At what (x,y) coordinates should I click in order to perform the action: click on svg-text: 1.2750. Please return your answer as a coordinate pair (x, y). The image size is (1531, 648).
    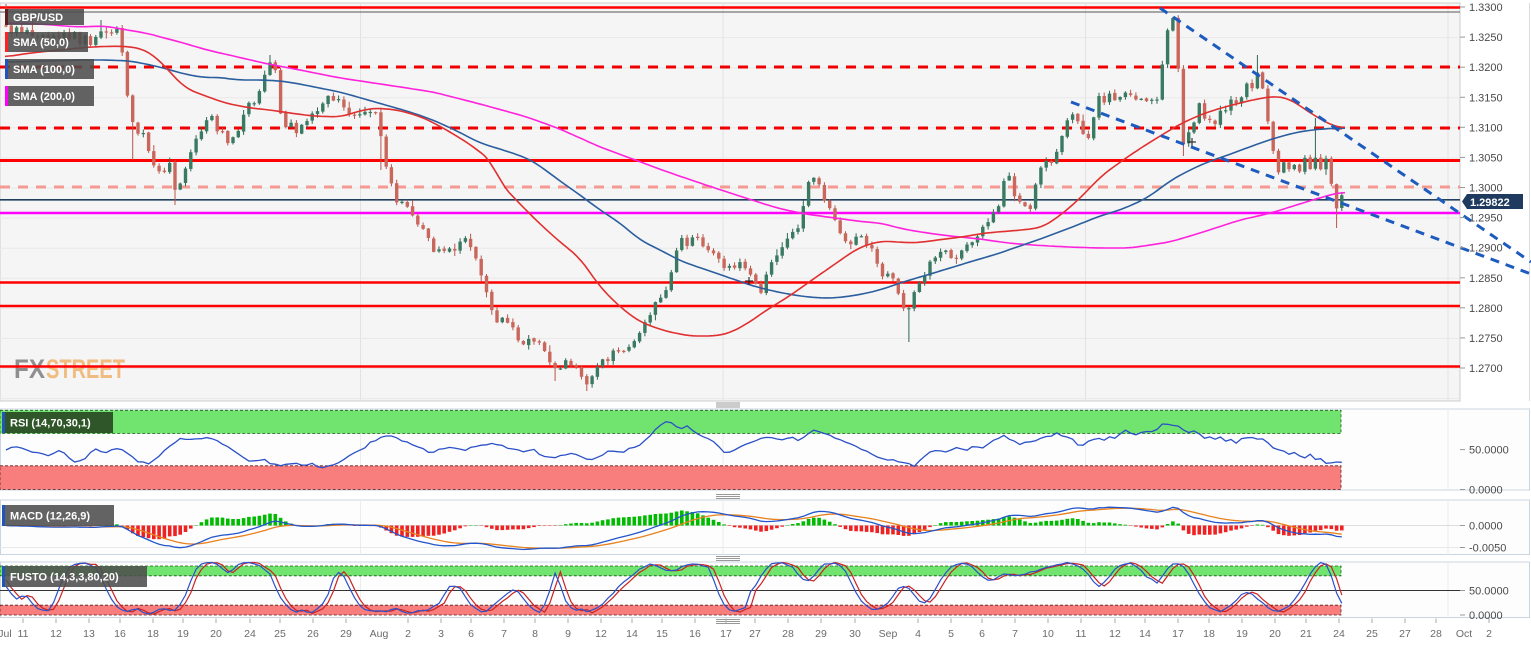
    Looking at the image, I should click on (1486, 339).